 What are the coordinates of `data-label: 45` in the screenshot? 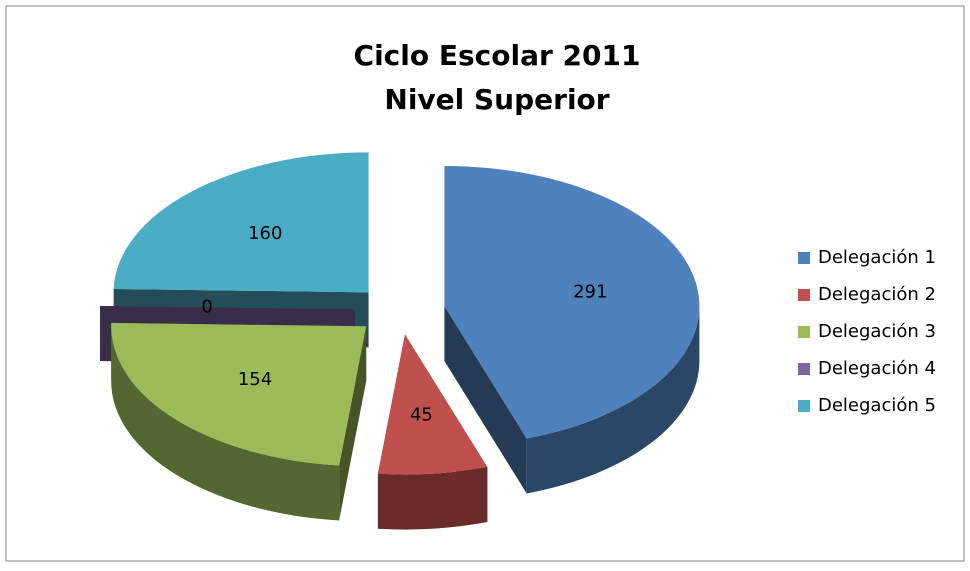 It's located at (421, 414).